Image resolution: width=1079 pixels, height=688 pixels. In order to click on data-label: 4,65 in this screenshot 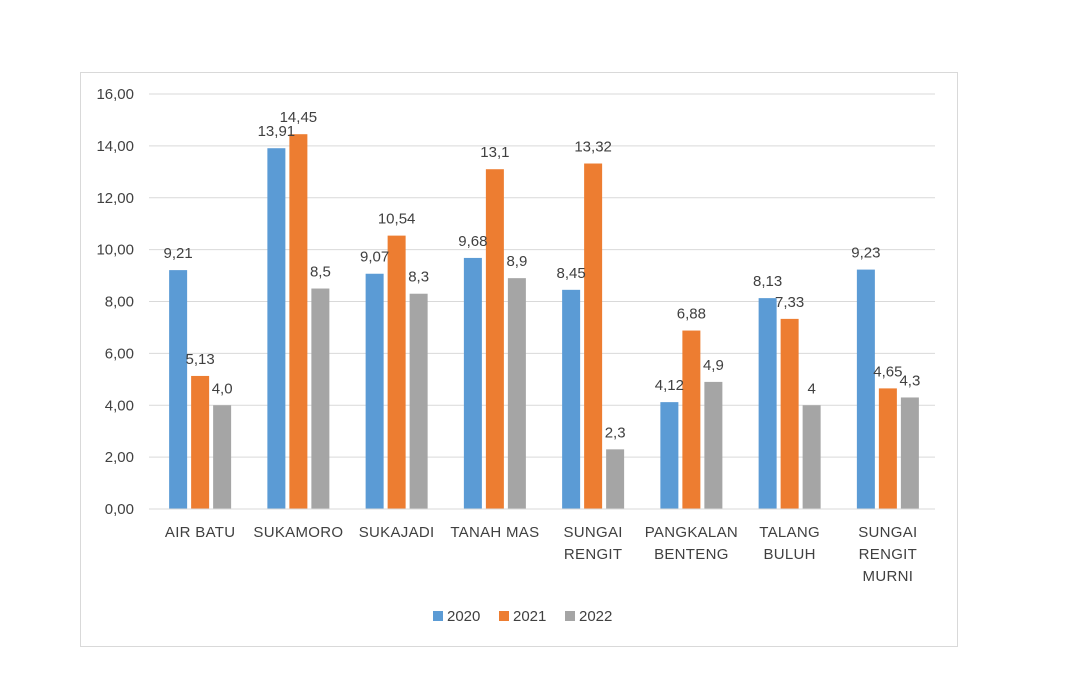, I will do `click(887, 371)`.